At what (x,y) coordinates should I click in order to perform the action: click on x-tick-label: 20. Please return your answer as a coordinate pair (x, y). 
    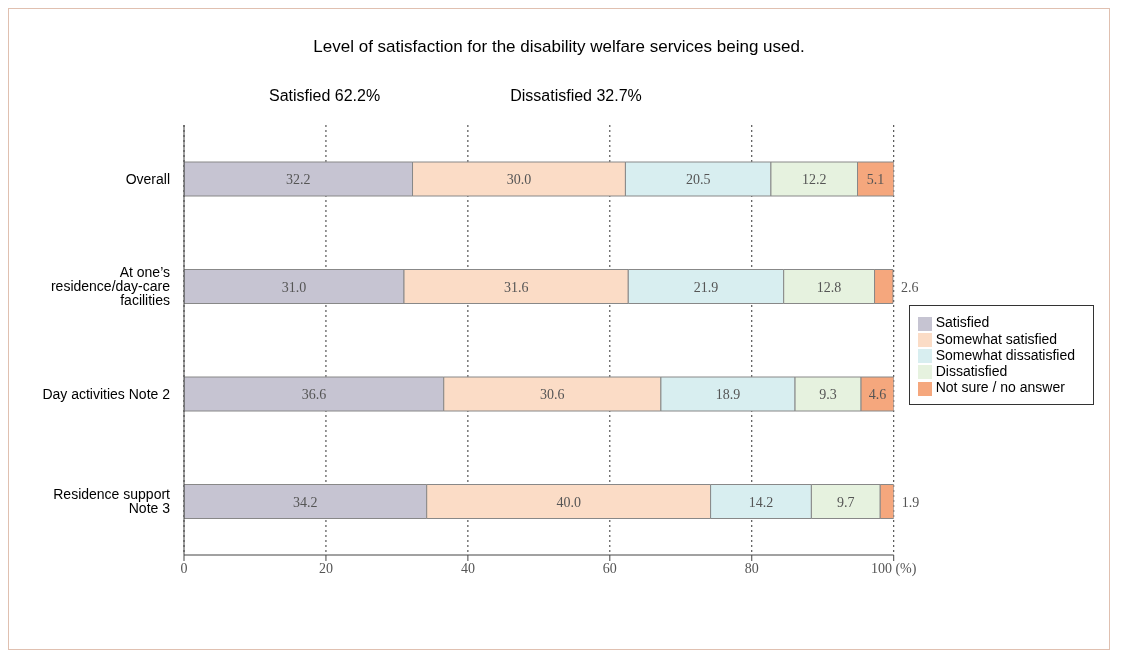
    Looking at the image, I should click on (325, 568).